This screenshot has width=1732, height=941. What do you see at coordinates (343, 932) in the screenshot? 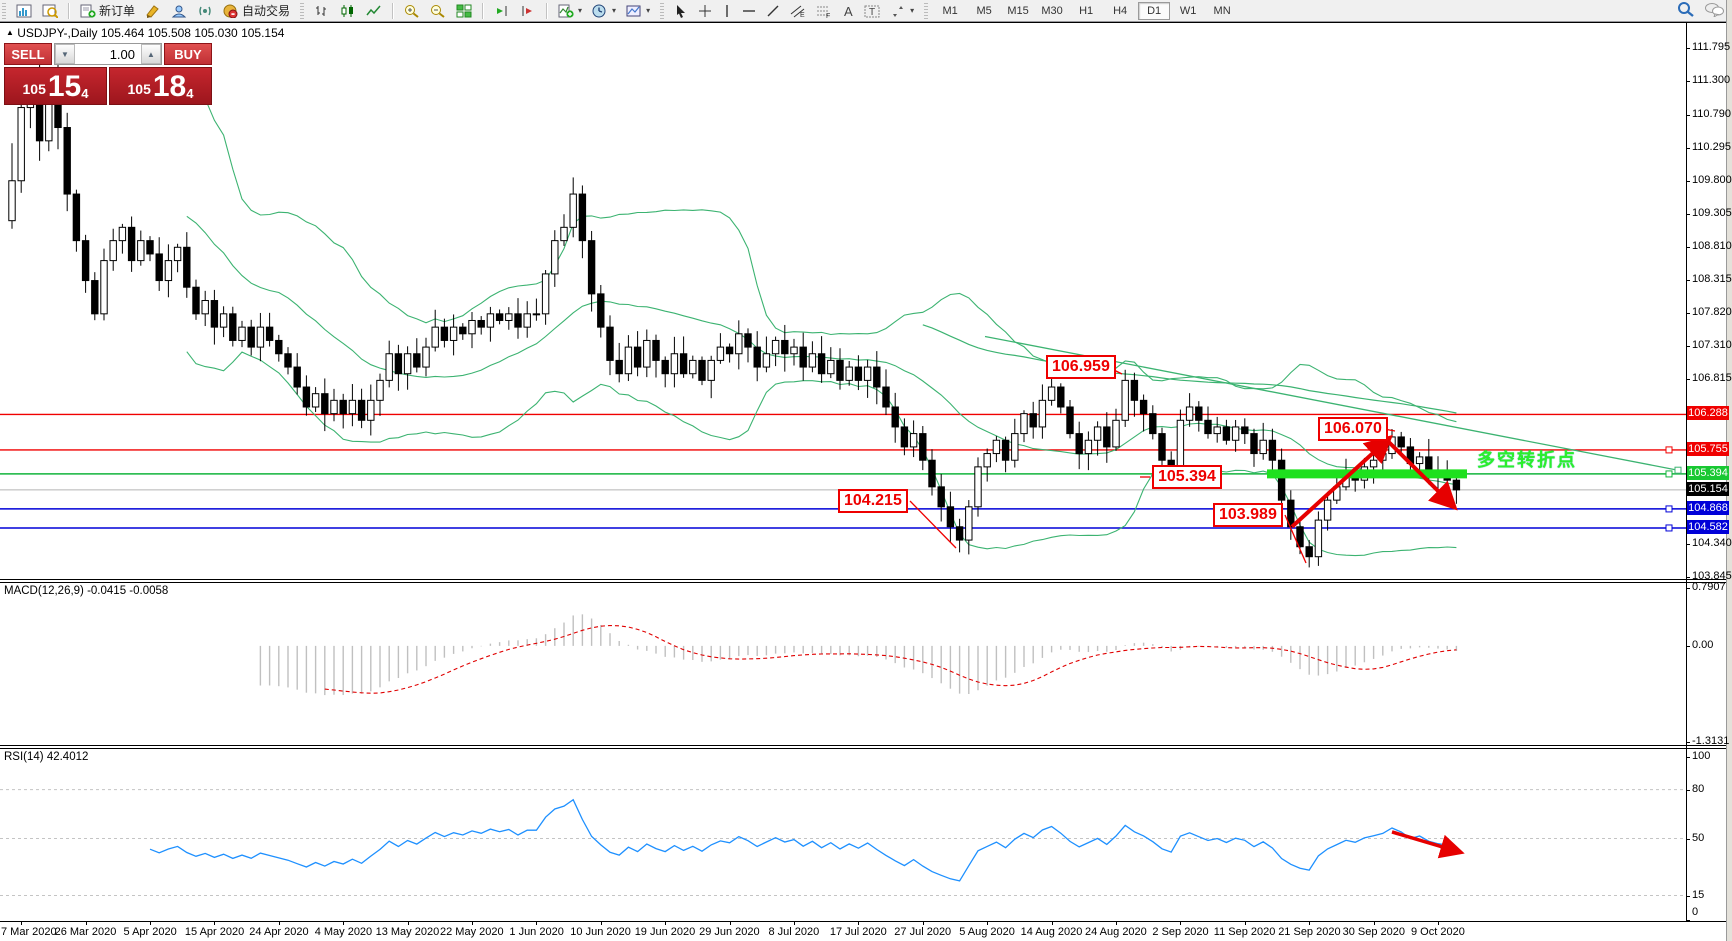
I see `date-label: 4 May 2020` at bounding box center [343, 932].